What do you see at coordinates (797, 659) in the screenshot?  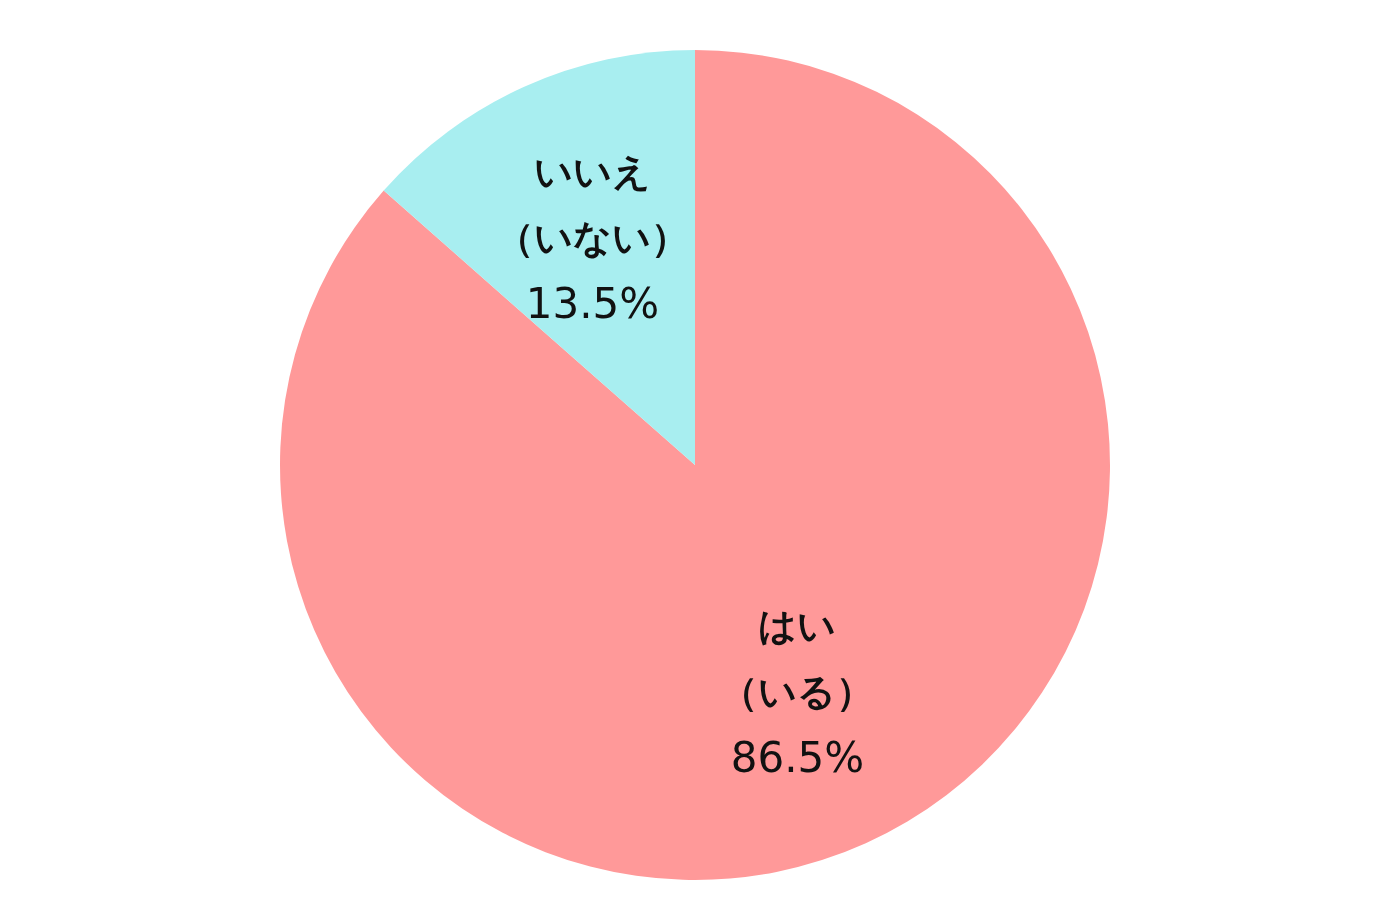 I see `slice-label: はい（いる）` at bounding box center [797, 659].